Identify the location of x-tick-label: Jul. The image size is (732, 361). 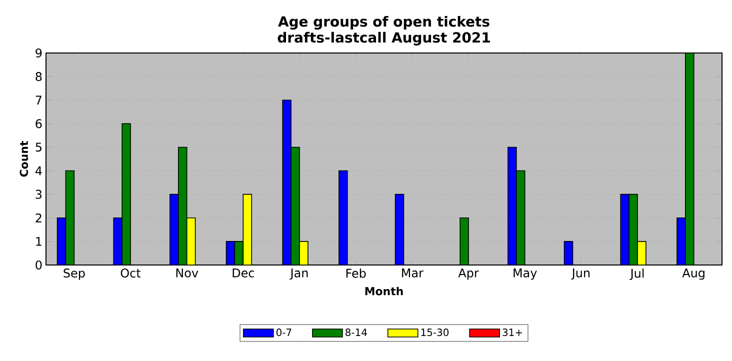
(637, 274).